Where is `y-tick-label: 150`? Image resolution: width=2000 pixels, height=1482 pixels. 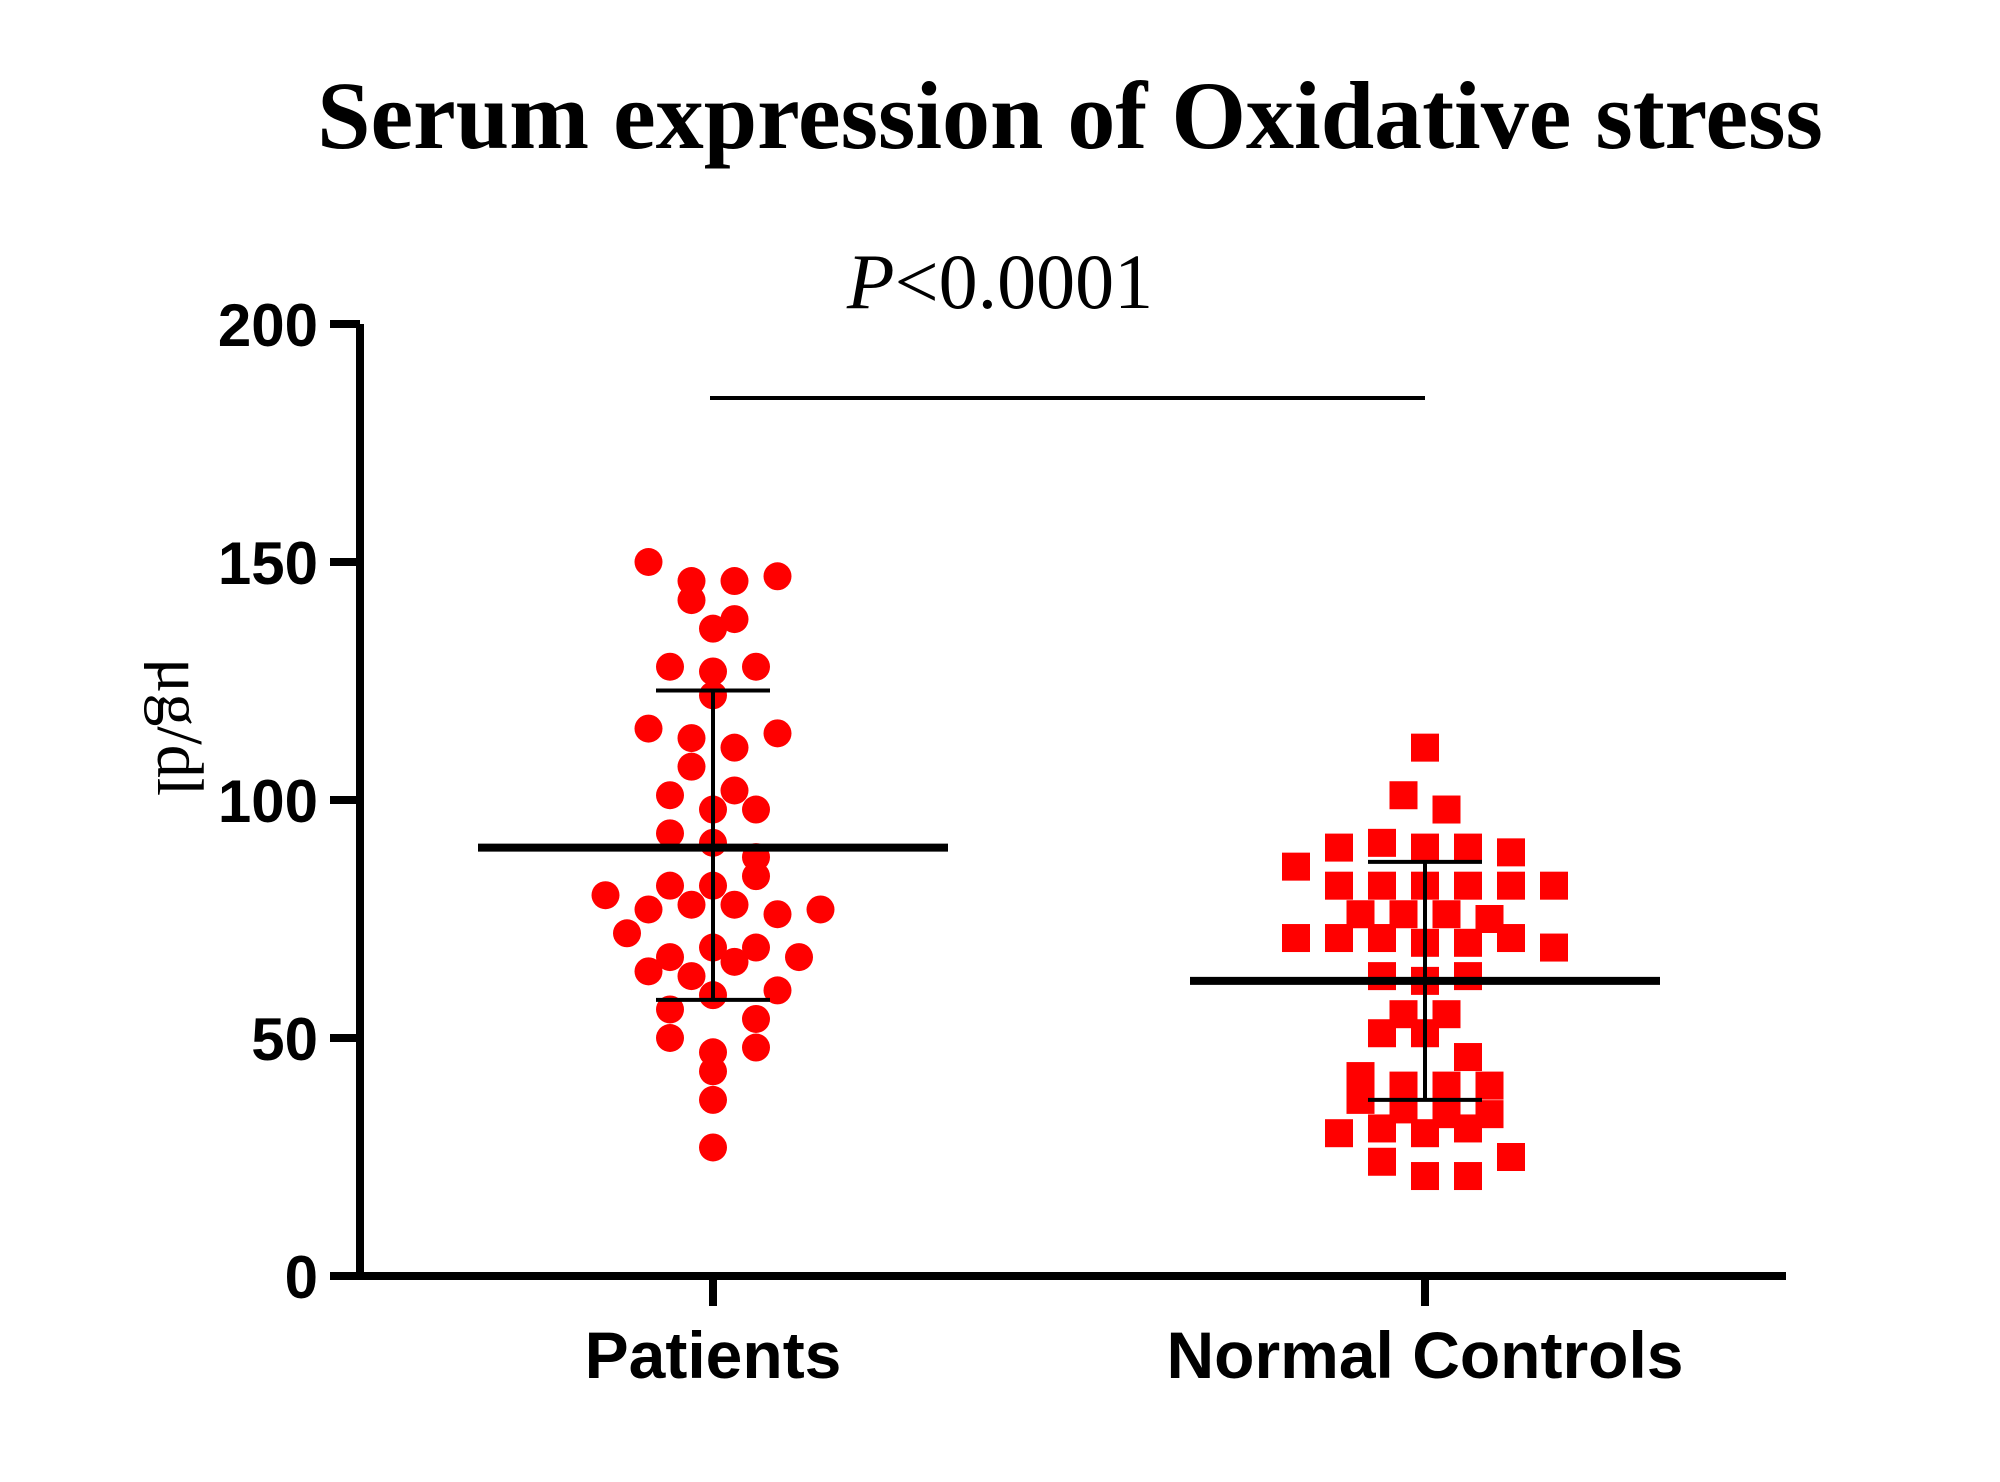 y-tick-label: 150 is located at coordinates (268, 563).